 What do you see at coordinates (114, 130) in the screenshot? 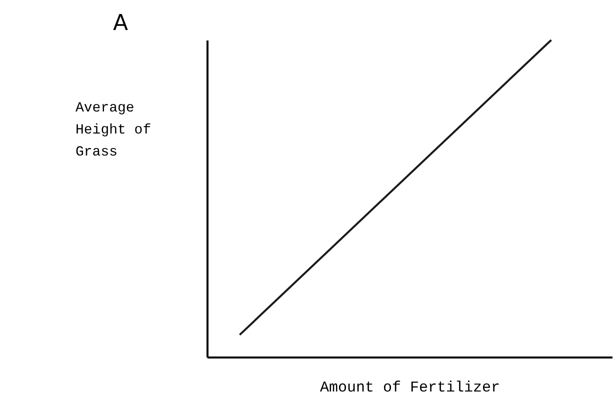
I see `y-axis-title: Average Height of Grass` at bounding box center [114, 130].